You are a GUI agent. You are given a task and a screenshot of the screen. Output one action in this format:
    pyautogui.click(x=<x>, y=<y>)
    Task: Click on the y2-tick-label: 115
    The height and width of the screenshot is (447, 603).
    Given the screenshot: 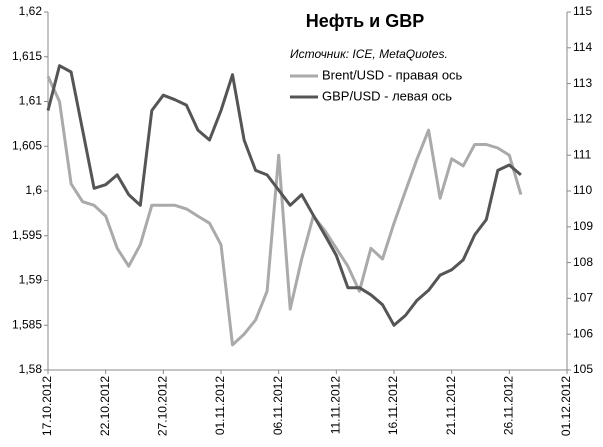 What is the action you would take?
    pyautogui.click(x=582, y=11)
    